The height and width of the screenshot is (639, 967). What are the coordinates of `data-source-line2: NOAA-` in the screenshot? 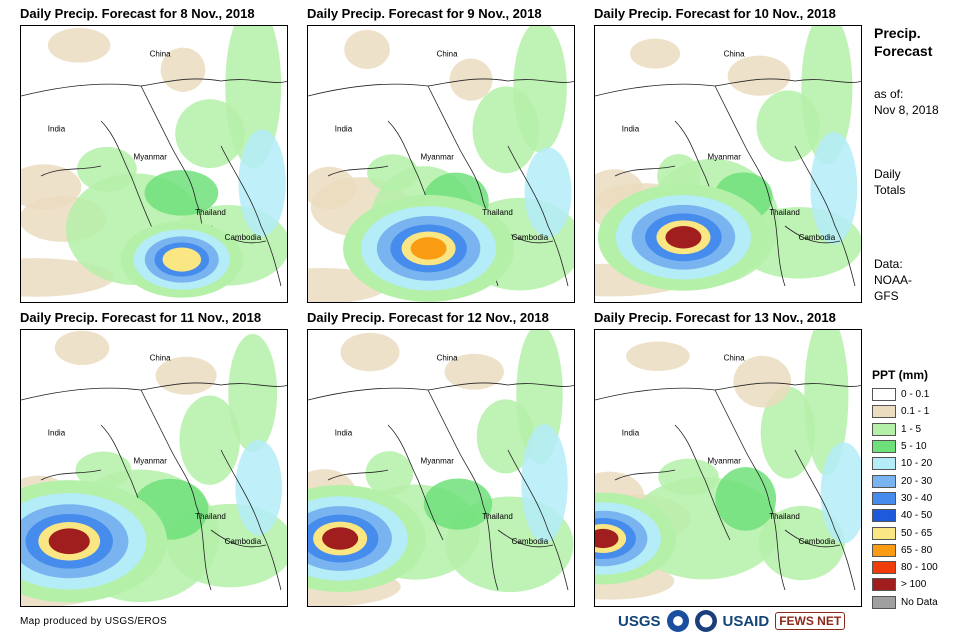 It's located at (893, 280).